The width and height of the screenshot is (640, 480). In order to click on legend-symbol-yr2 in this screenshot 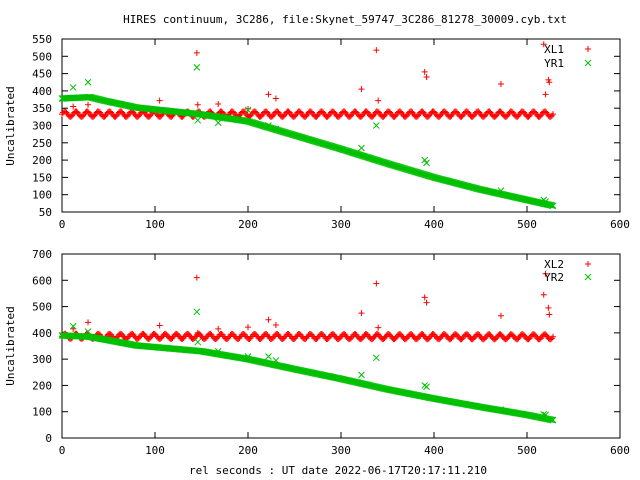, I will do `click(588, 277)`.